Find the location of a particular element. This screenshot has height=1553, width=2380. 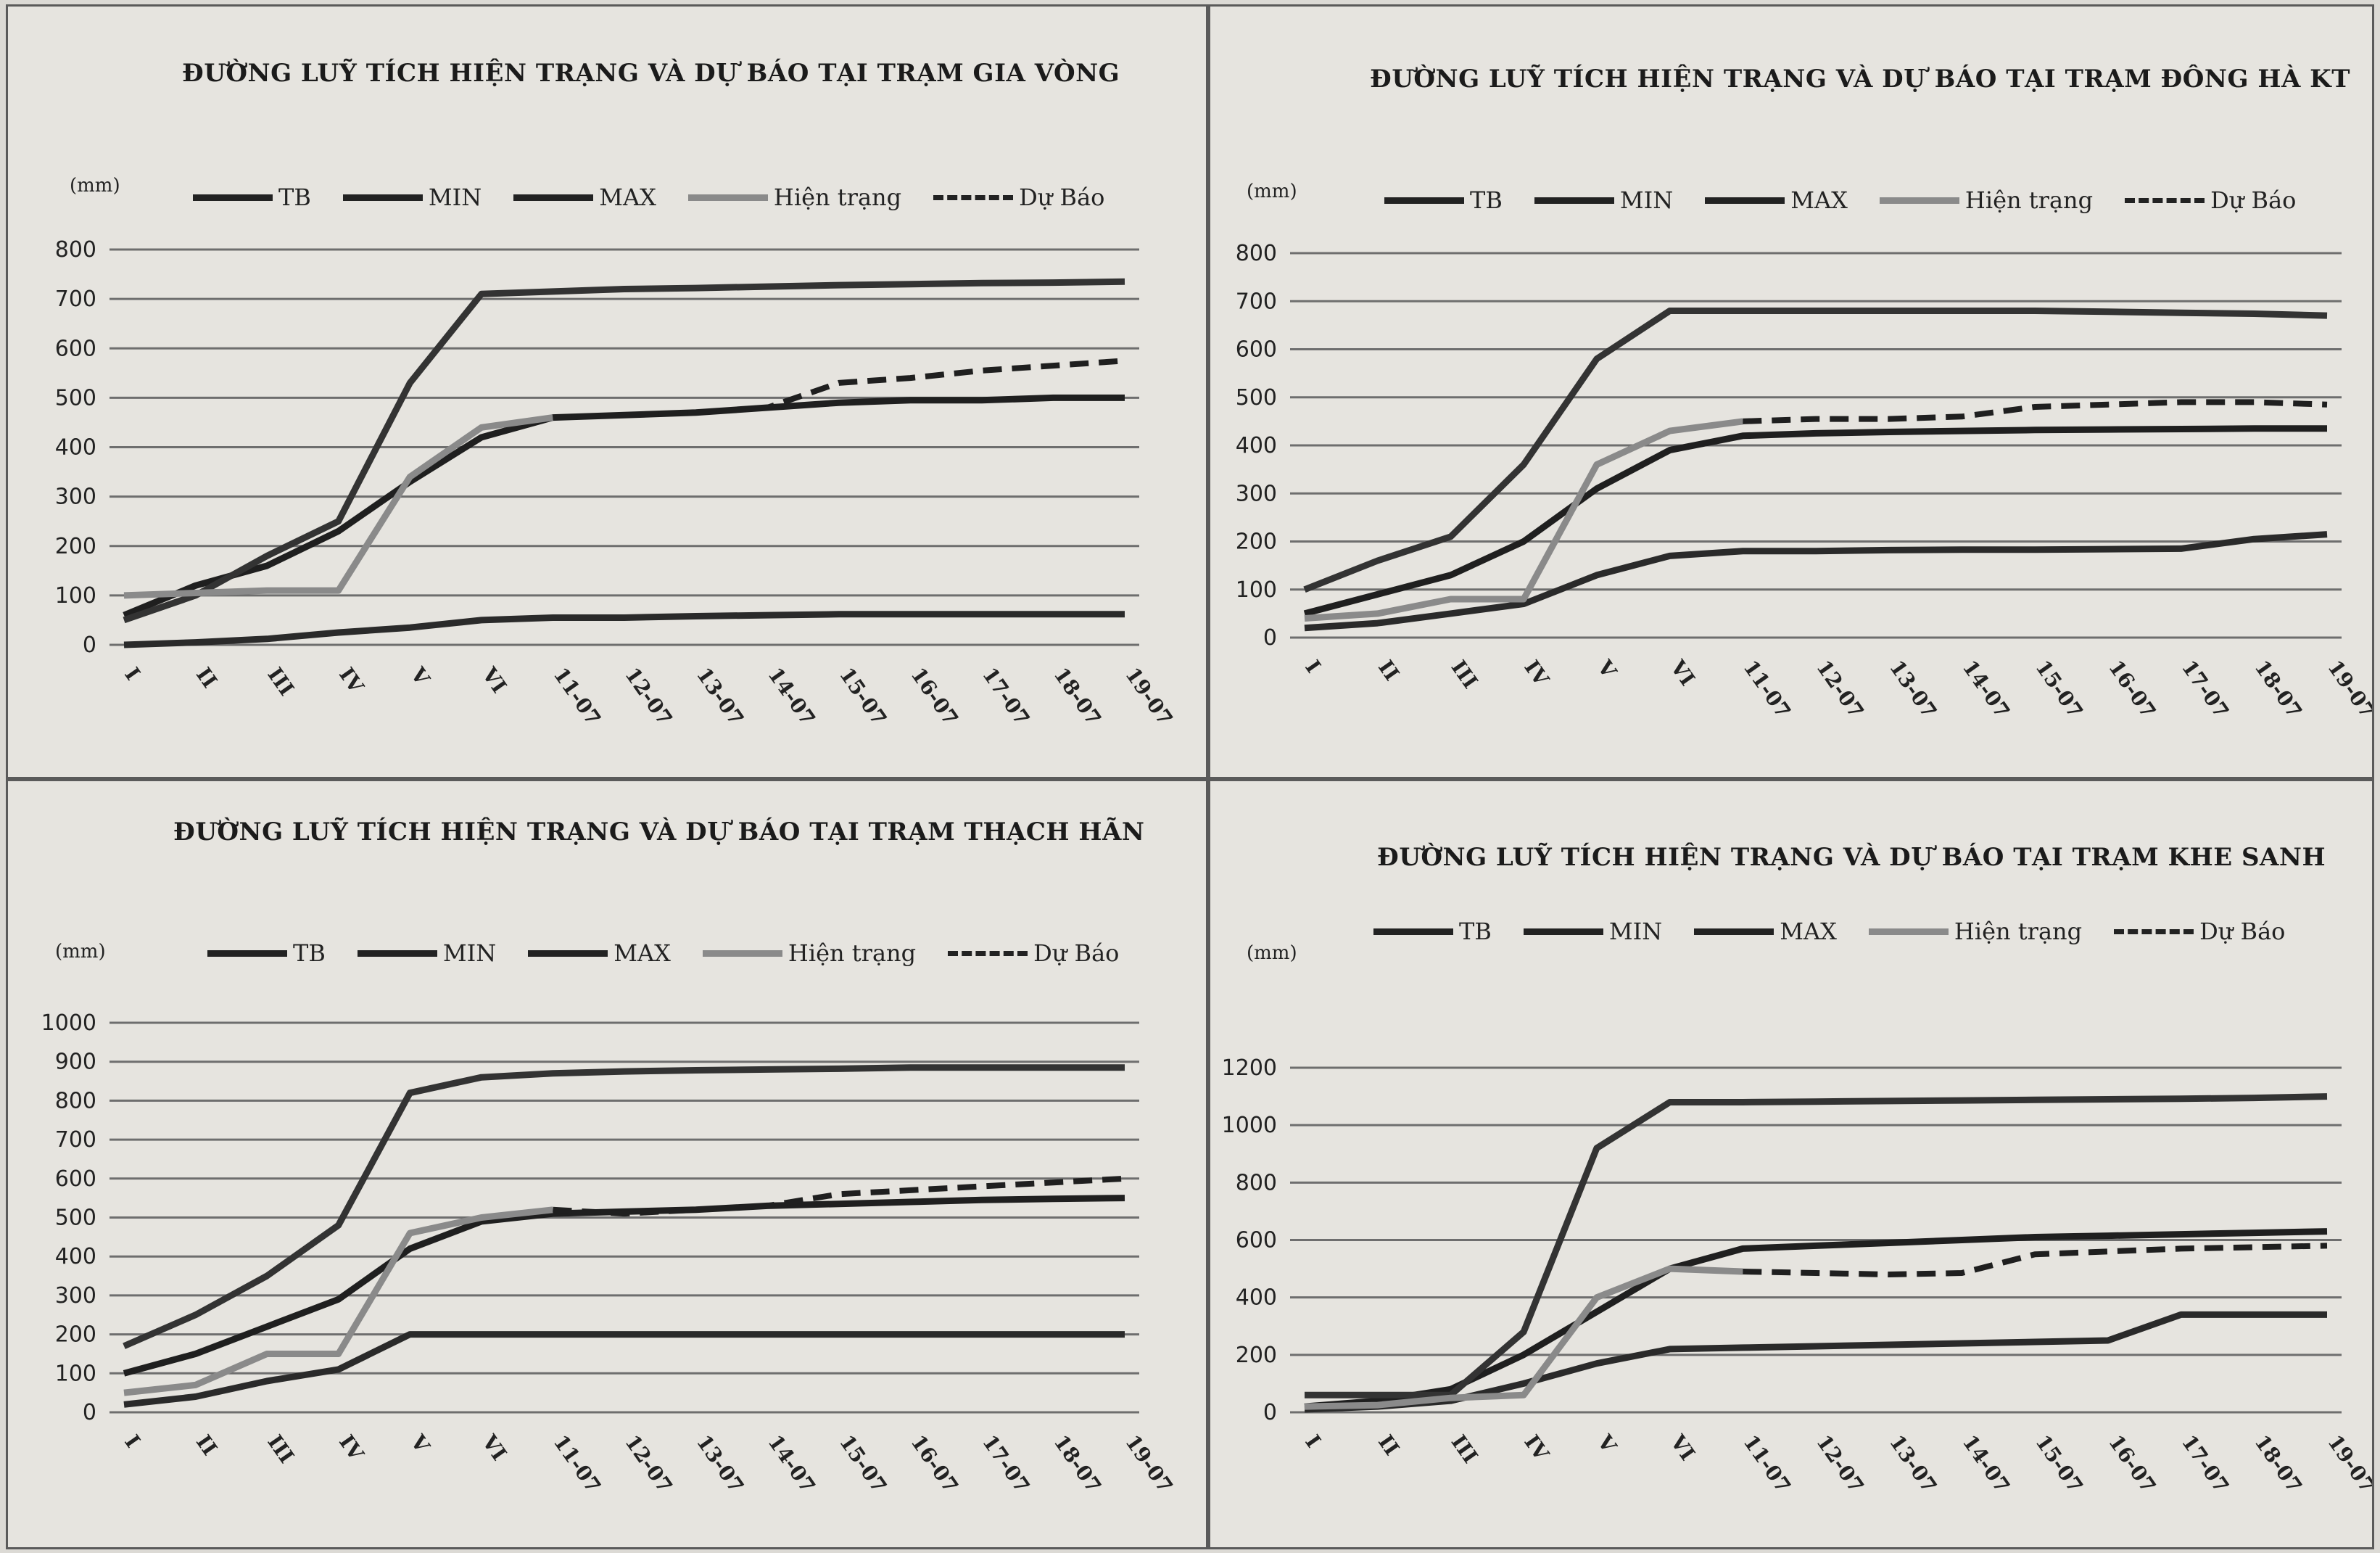

x-tick-label: 16-07 is located at coordinates (934, 1463).